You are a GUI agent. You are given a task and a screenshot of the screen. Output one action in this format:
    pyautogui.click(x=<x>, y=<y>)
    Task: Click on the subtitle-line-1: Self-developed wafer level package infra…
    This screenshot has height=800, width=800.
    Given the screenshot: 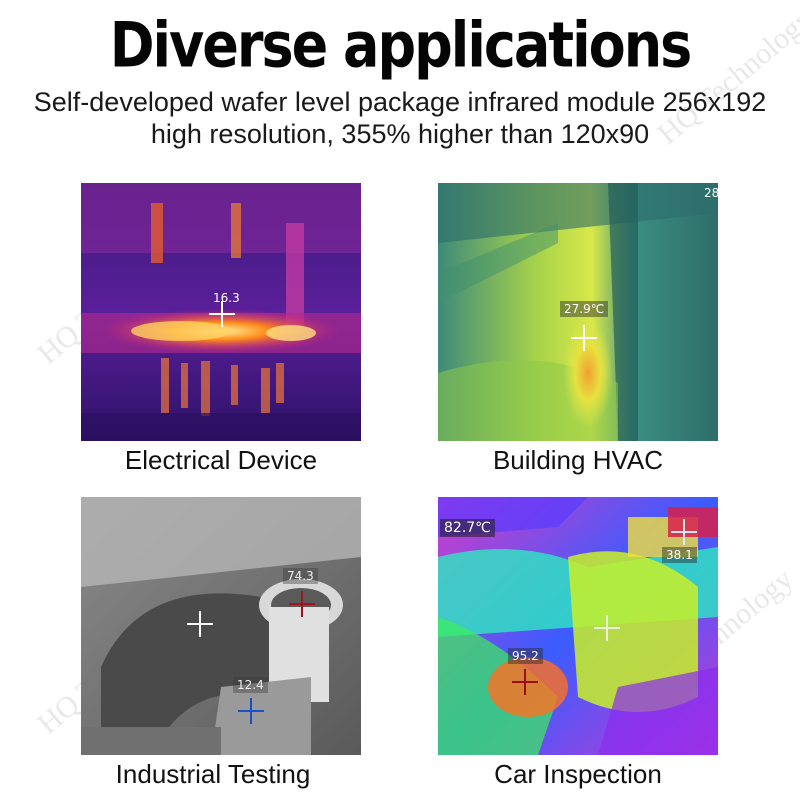 What is the action you would take?
    pyautogui.click(x=400, y=102)
    